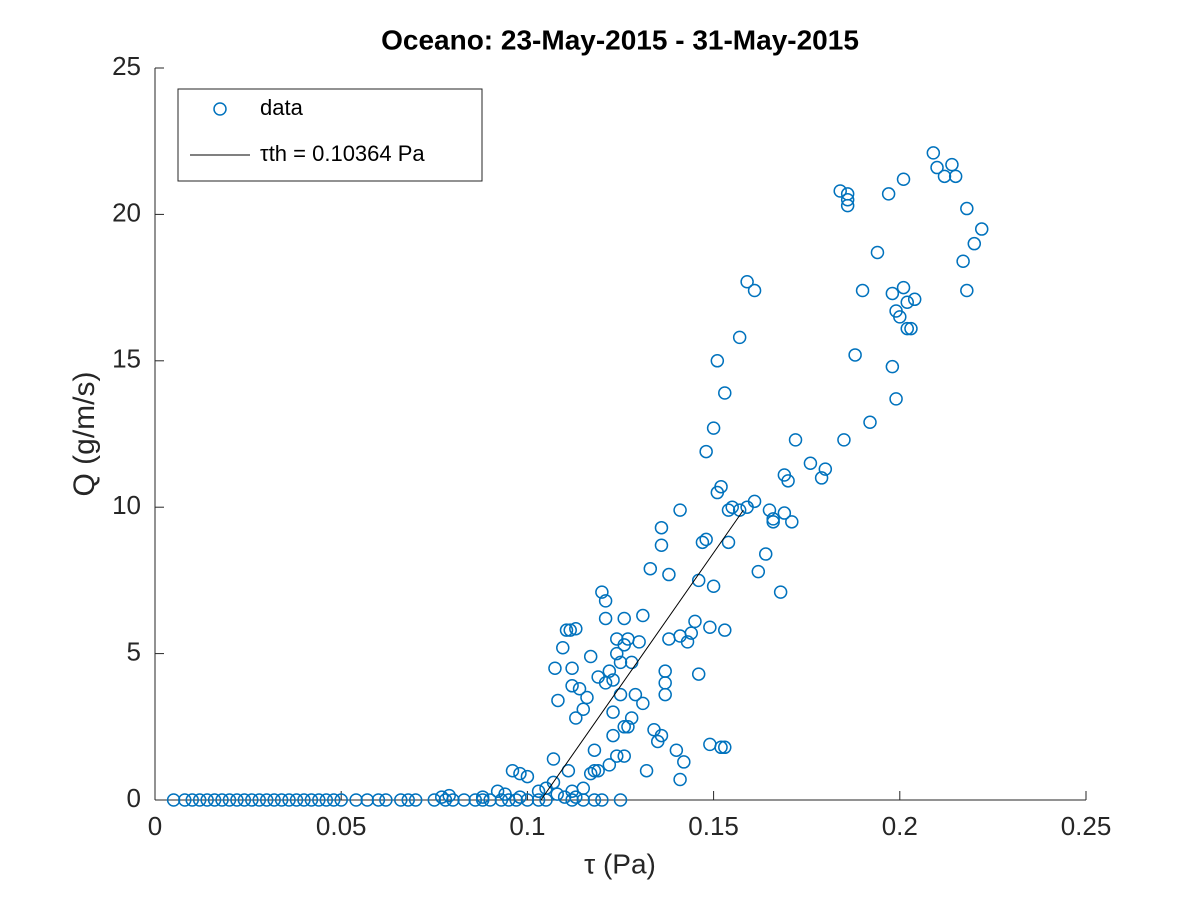 Image resolution: width=1200 pixels, height=900 pixels. I want to click on y-tick-label: 20, so click(126, 212).